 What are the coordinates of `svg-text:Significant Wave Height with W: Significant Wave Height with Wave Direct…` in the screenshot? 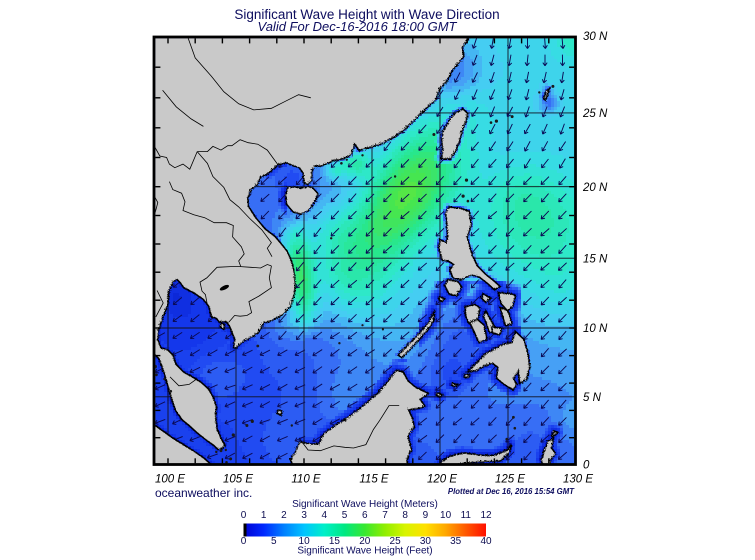 It's located at (366, 14).